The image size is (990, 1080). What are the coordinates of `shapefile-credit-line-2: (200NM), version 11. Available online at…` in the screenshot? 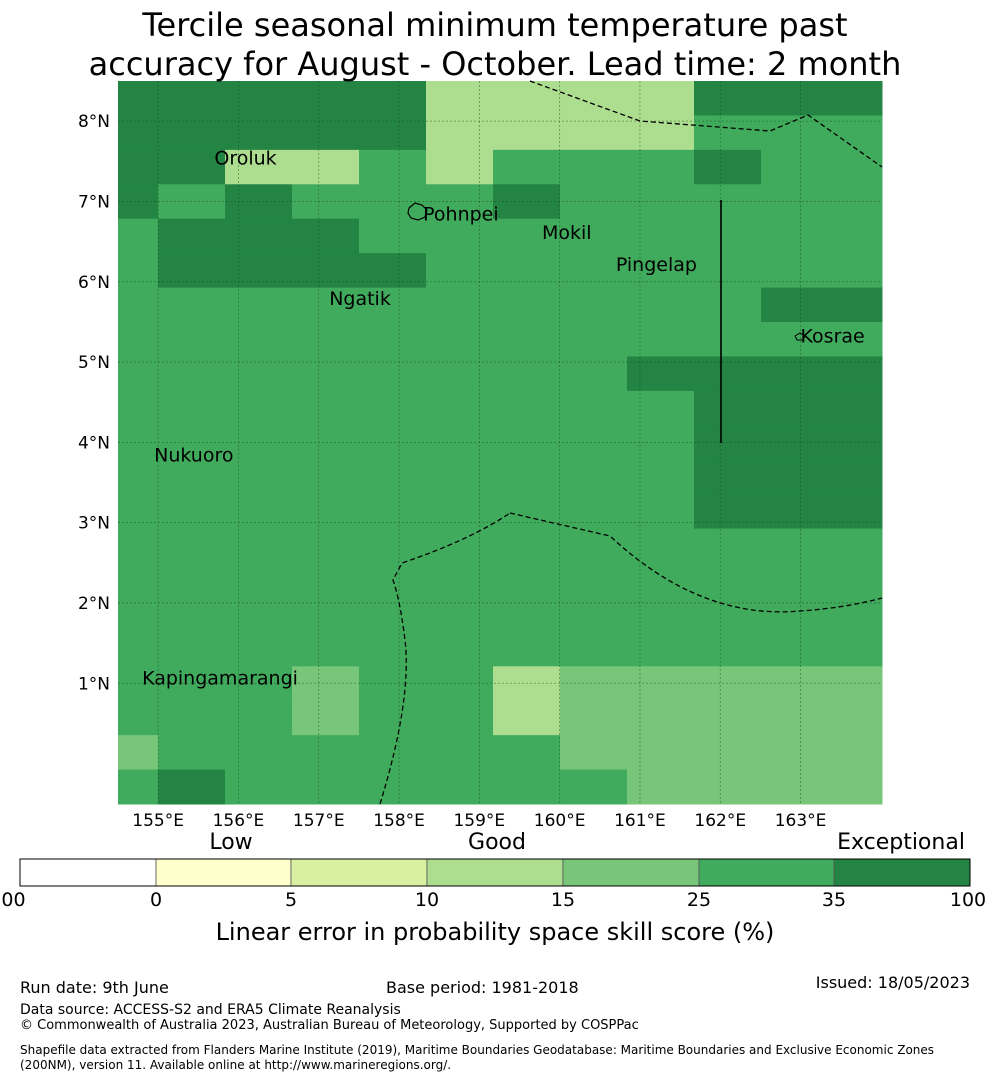 It's located at (236, 1065).